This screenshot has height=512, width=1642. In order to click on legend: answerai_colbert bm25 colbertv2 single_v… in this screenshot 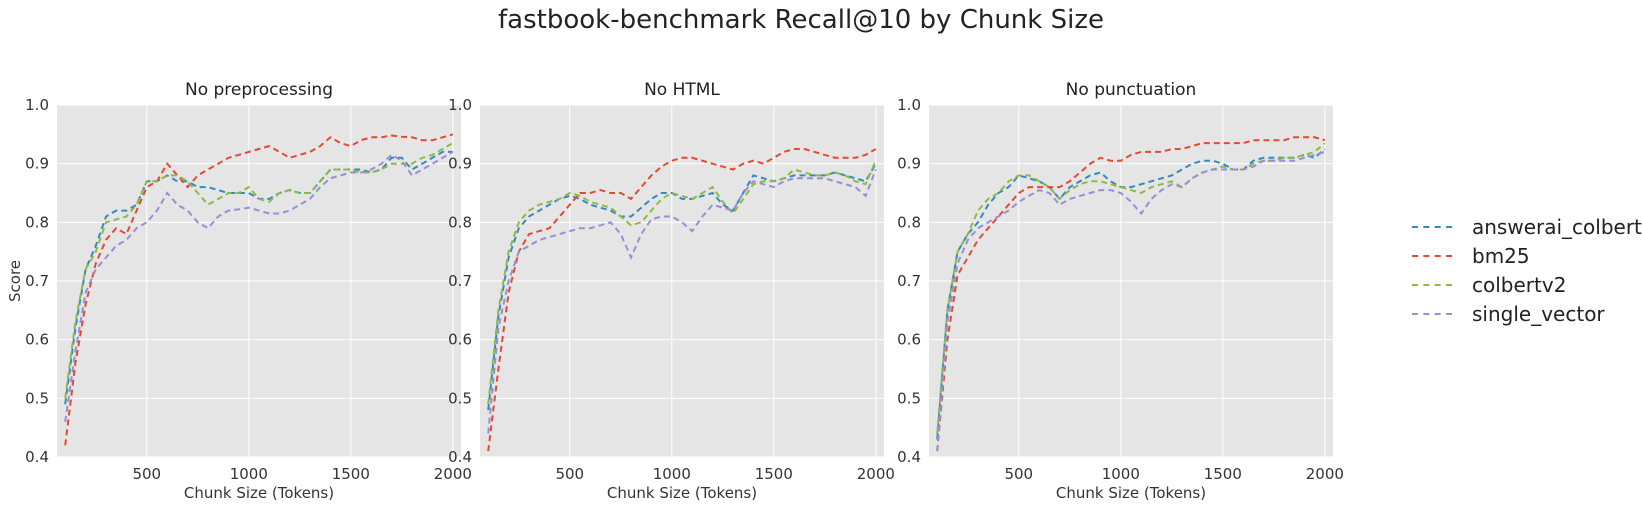, I will do `click(1527, 270)`.